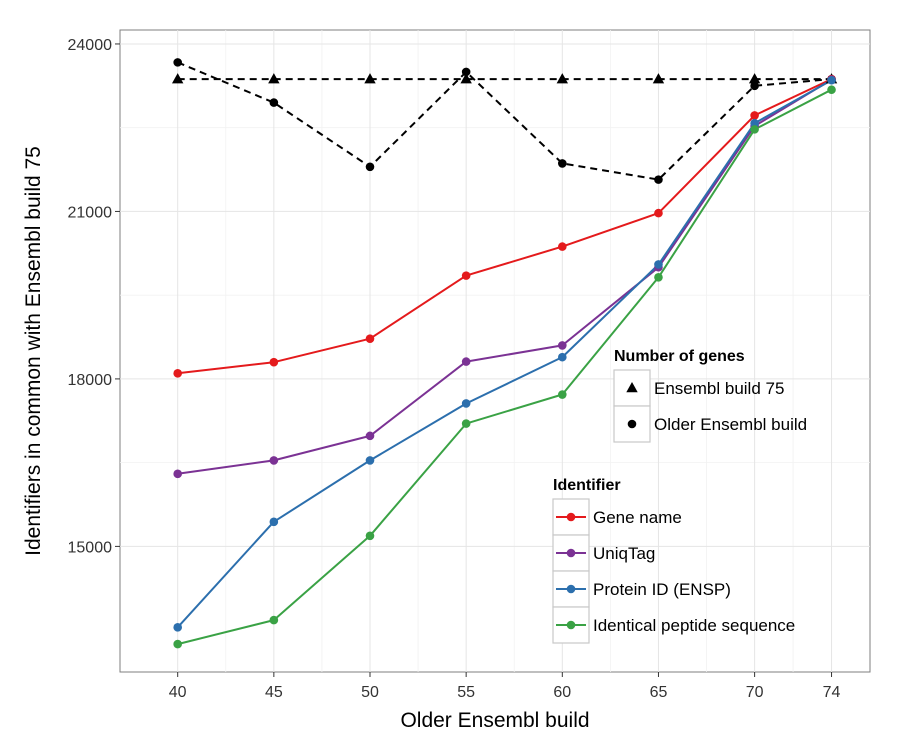 This screenshot has height=750, width=900. What do you see at coordinates (90, 212) in the screenshot?
I see `y-tick-label: 21000` at bounding box center [90, 212].